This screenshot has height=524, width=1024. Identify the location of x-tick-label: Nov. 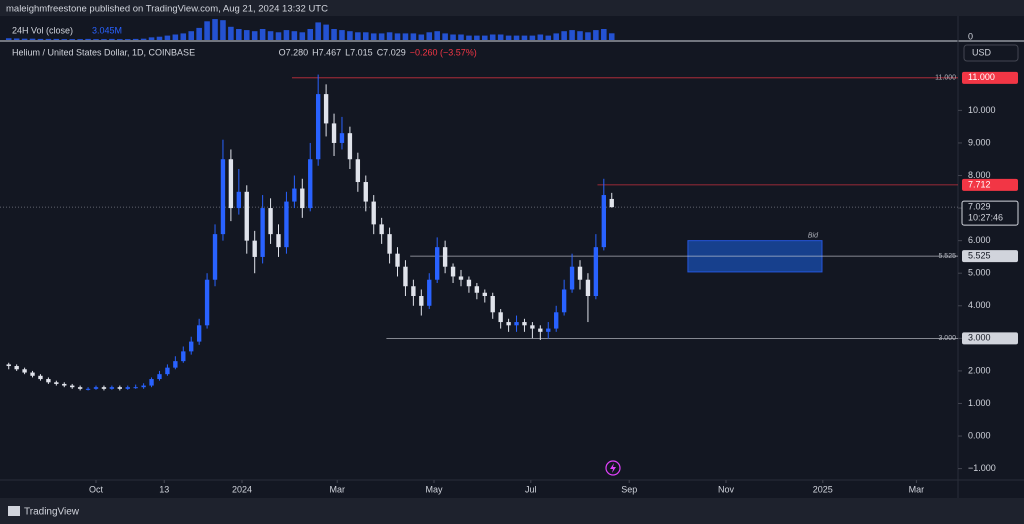
(726, 489).